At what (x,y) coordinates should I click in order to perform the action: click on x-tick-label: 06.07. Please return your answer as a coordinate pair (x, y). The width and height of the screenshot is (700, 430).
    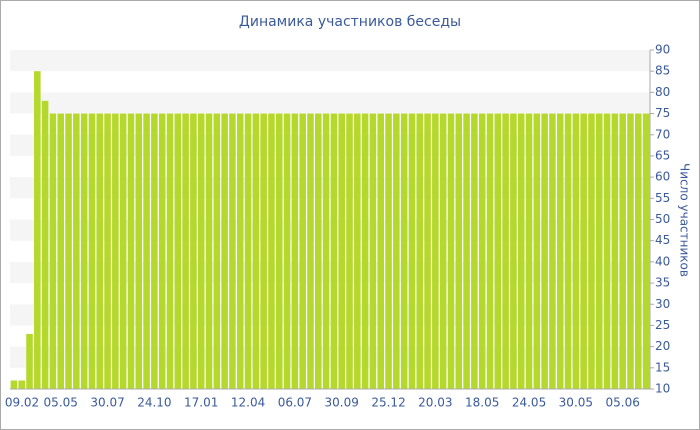
    Looking at the image, I should click on (295, 403).